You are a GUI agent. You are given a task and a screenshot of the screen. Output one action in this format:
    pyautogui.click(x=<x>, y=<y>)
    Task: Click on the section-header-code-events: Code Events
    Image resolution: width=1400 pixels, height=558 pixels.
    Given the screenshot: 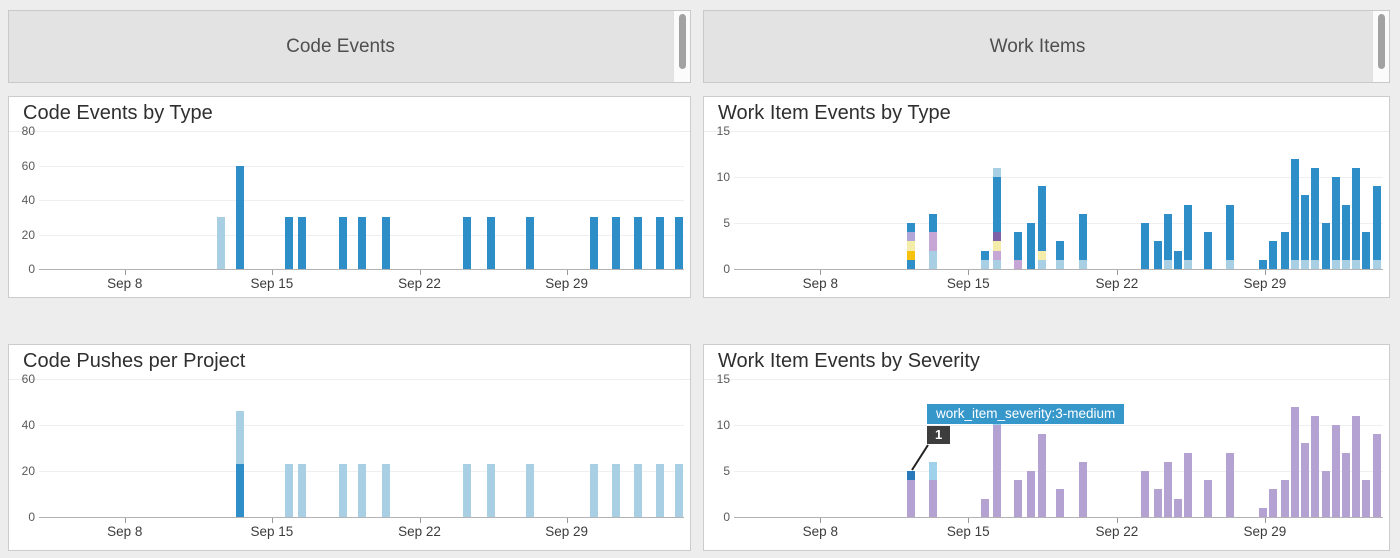 What is the action you would take?
    pyautogui.click(x=349, y=46)
    